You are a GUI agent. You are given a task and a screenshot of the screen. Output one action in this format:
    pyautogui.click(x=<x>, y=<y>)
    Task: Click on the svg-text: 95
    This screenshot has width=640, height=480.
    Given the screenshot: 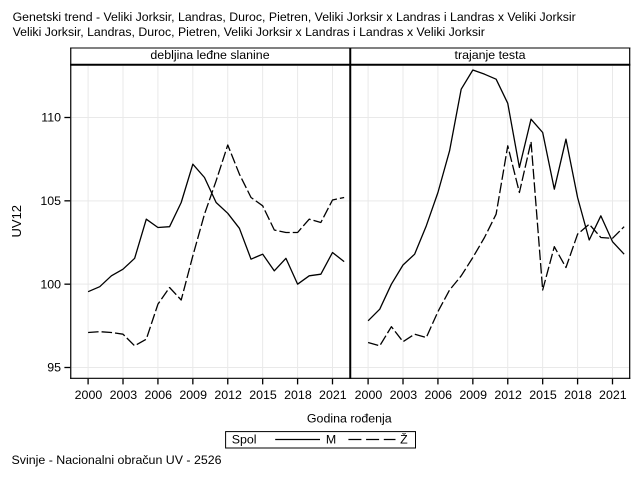 What is the action you would take?
    pyautogui.click(x=54, y=368)
    